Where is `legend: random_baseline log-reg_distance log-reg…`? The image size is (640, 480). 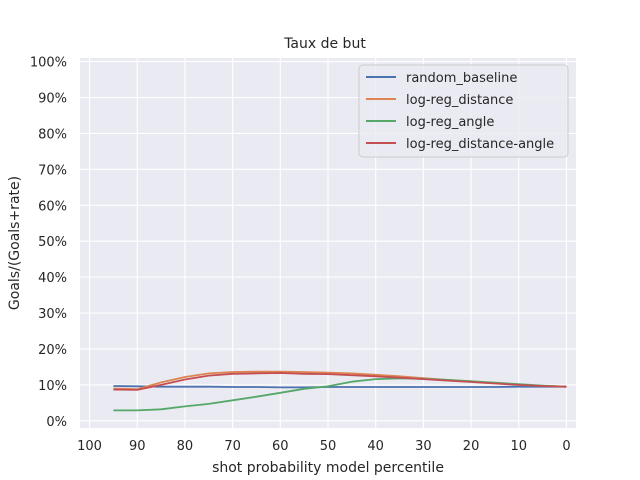 legend: random_baseline log-reg_distance log-reg… is located at coordinates (463, 111).